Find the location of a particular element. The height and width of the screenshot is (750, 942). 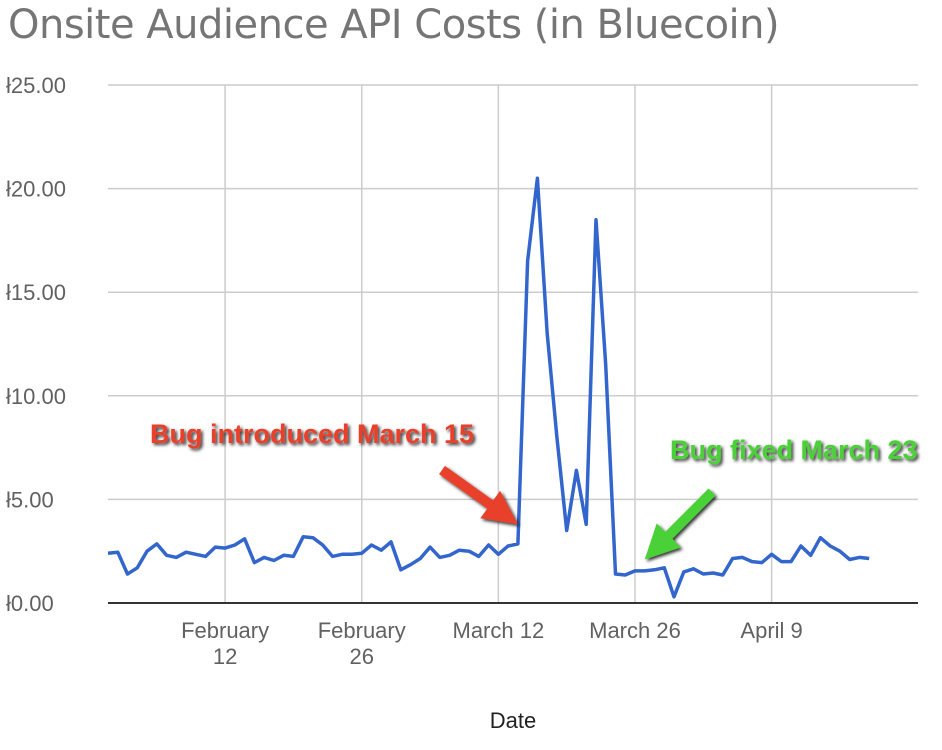

x-tick-label: March 12 is located at coordinates (499, 630).